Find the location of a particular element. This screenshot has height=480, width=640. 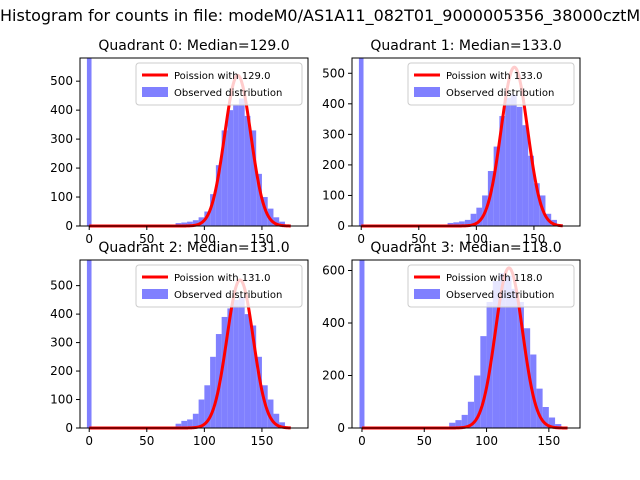

legend-observed-swatch is located at coordinates (427, 294).